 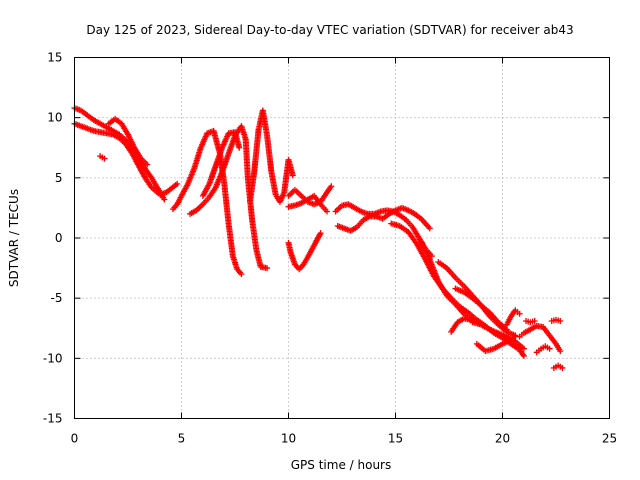 What do you see at coordinates (543, 349) in the screenshot?
I see `series-sat-v` at bounding box center [543, 349].